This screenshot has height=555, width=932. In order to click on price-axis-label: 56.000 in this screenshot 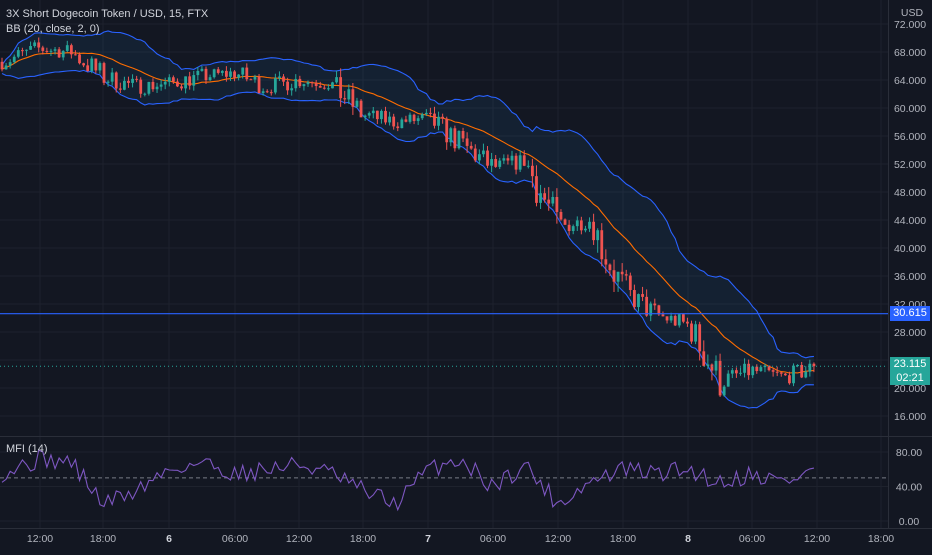, I will do `click(910, 137)`.